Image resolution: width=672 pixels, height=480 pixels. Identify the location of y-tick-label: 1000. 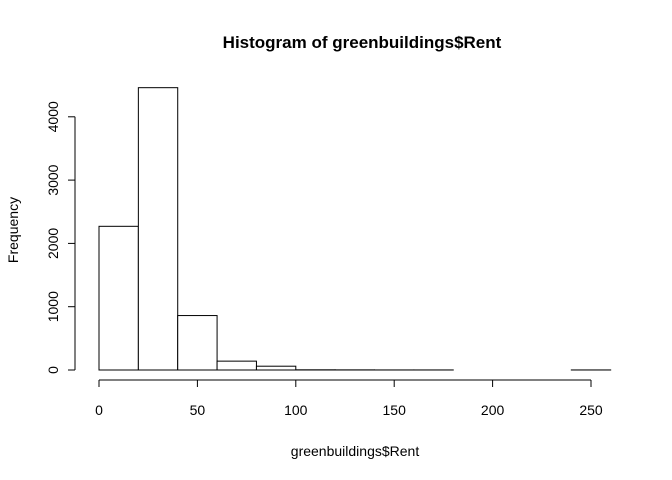
(53, 306).